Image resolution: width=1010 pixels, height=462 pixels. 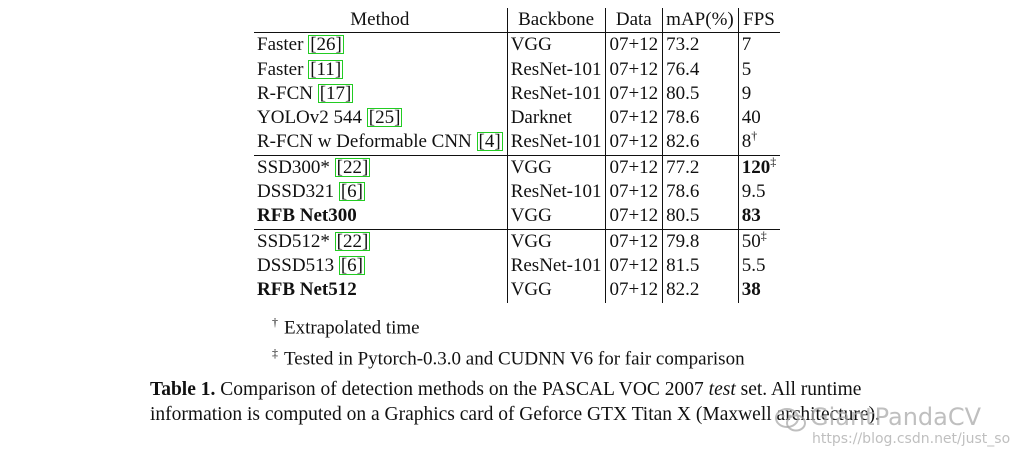 I want to click on citation-number: 11, so click(x=325, y=69).